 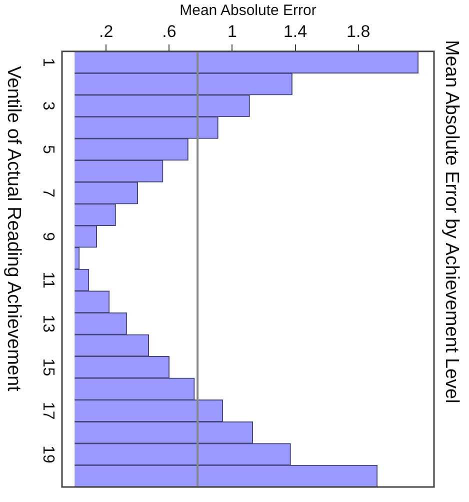 I want to click on y-tick-label: 7, so click(x=48, y=193).